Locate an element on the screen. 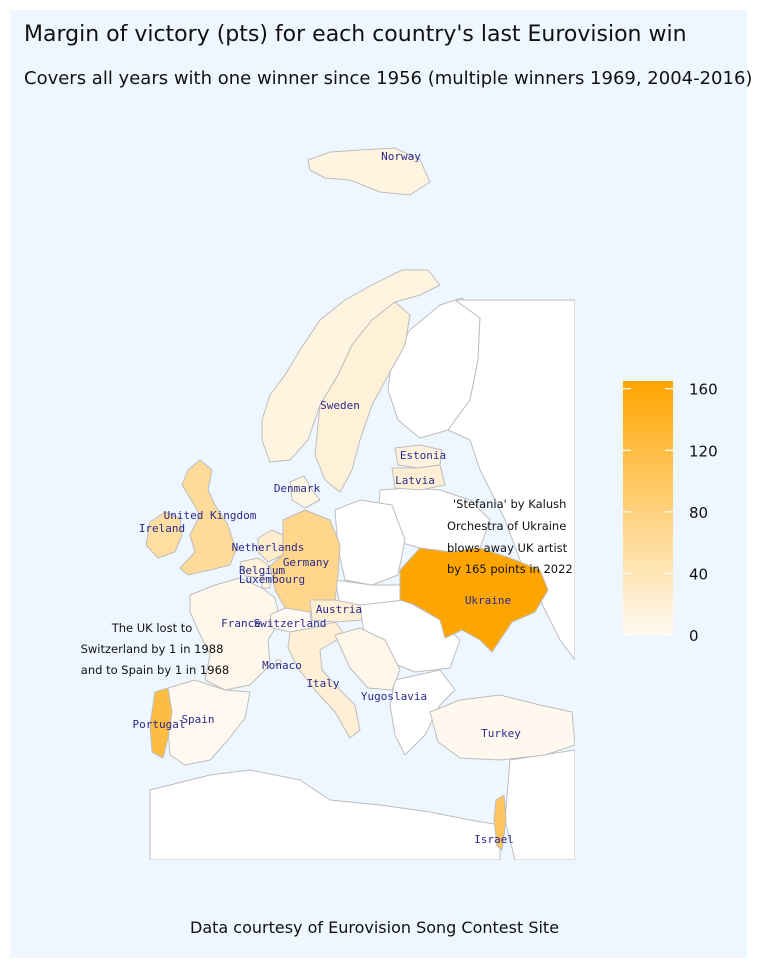  country-poland is located at coordinates (370, 542).